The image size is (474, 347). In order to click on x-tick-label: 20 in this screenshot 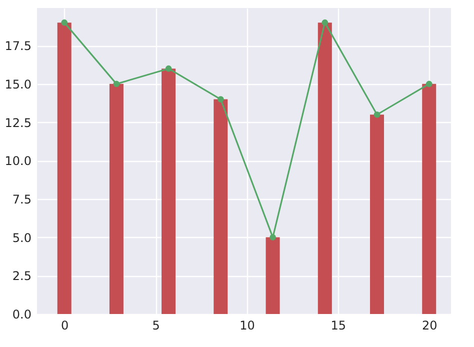, I will do `click(430, 325)`.